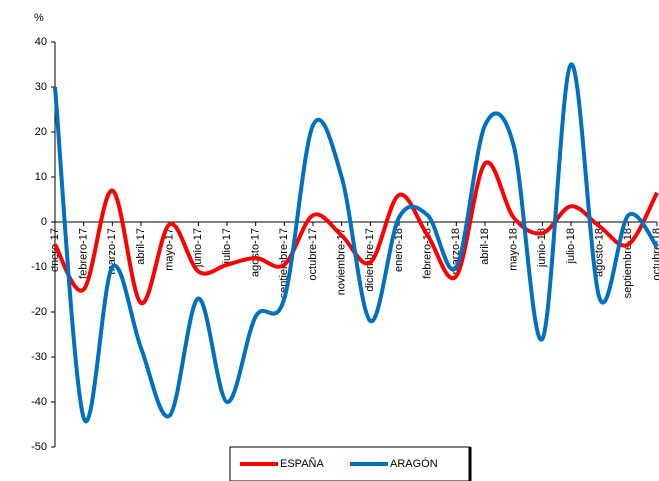 Image resolution: width=659 pixels, height=481 pixels. I want to click on y-tick-label: -20, so click(39, 312).